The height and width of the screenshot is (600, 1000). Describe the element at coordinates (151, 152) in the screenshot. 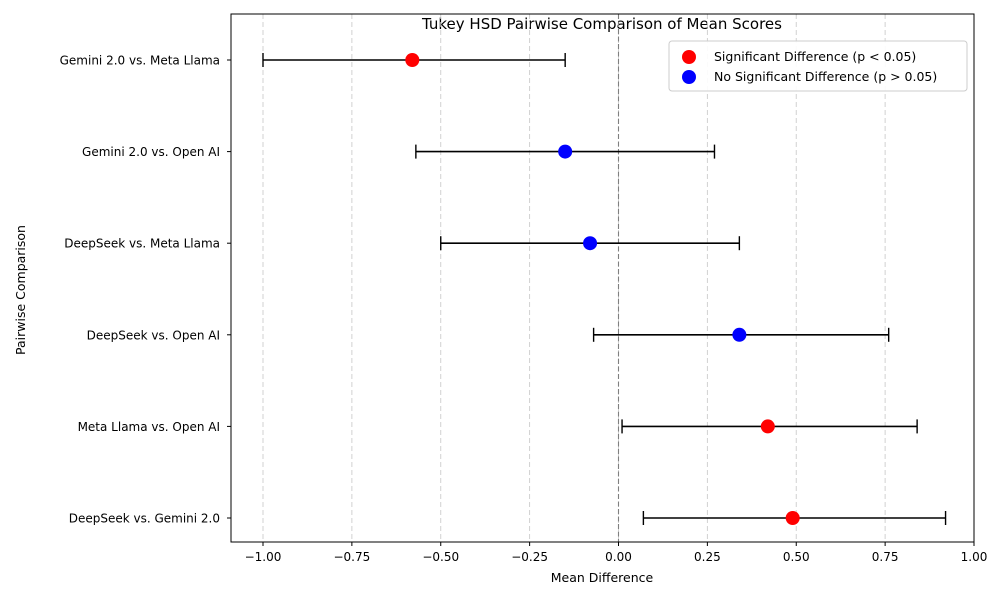

I see `y-tick-label: Gemini 2.0 vs. Open AI` at that location.